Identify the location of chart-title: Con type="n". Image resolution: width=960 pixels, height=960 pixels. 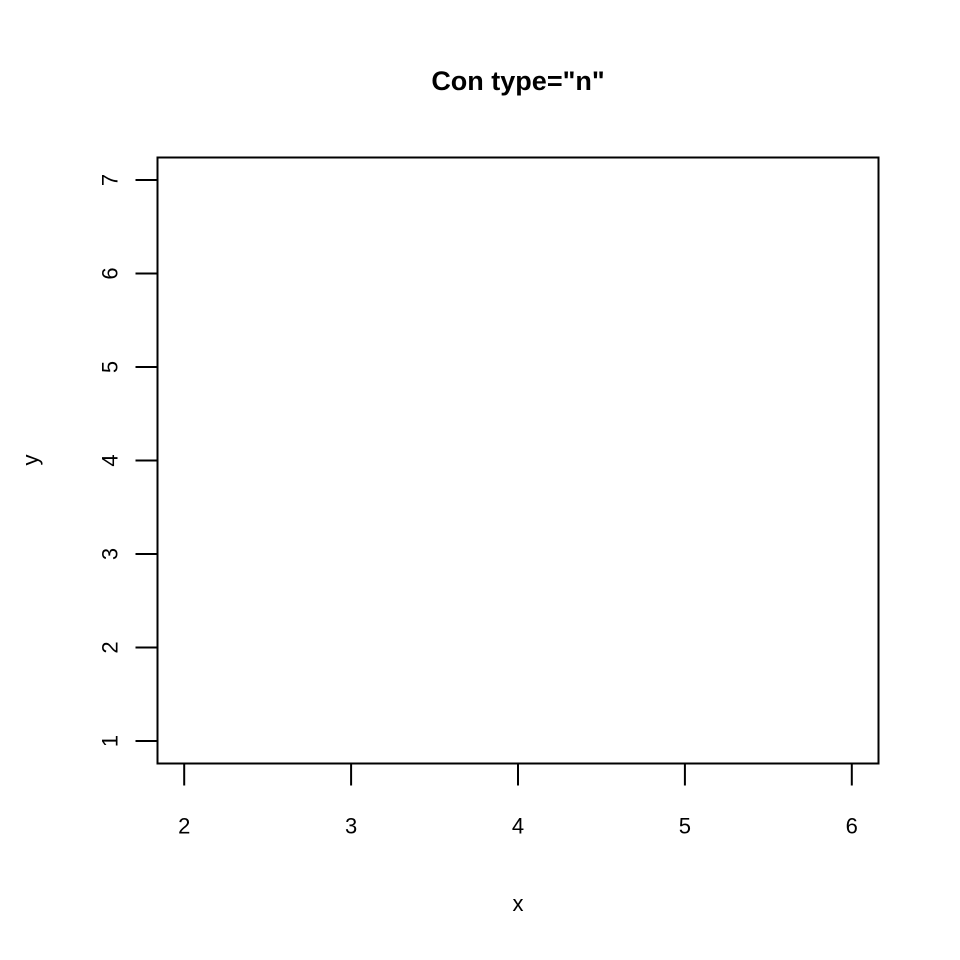
(517, 81).